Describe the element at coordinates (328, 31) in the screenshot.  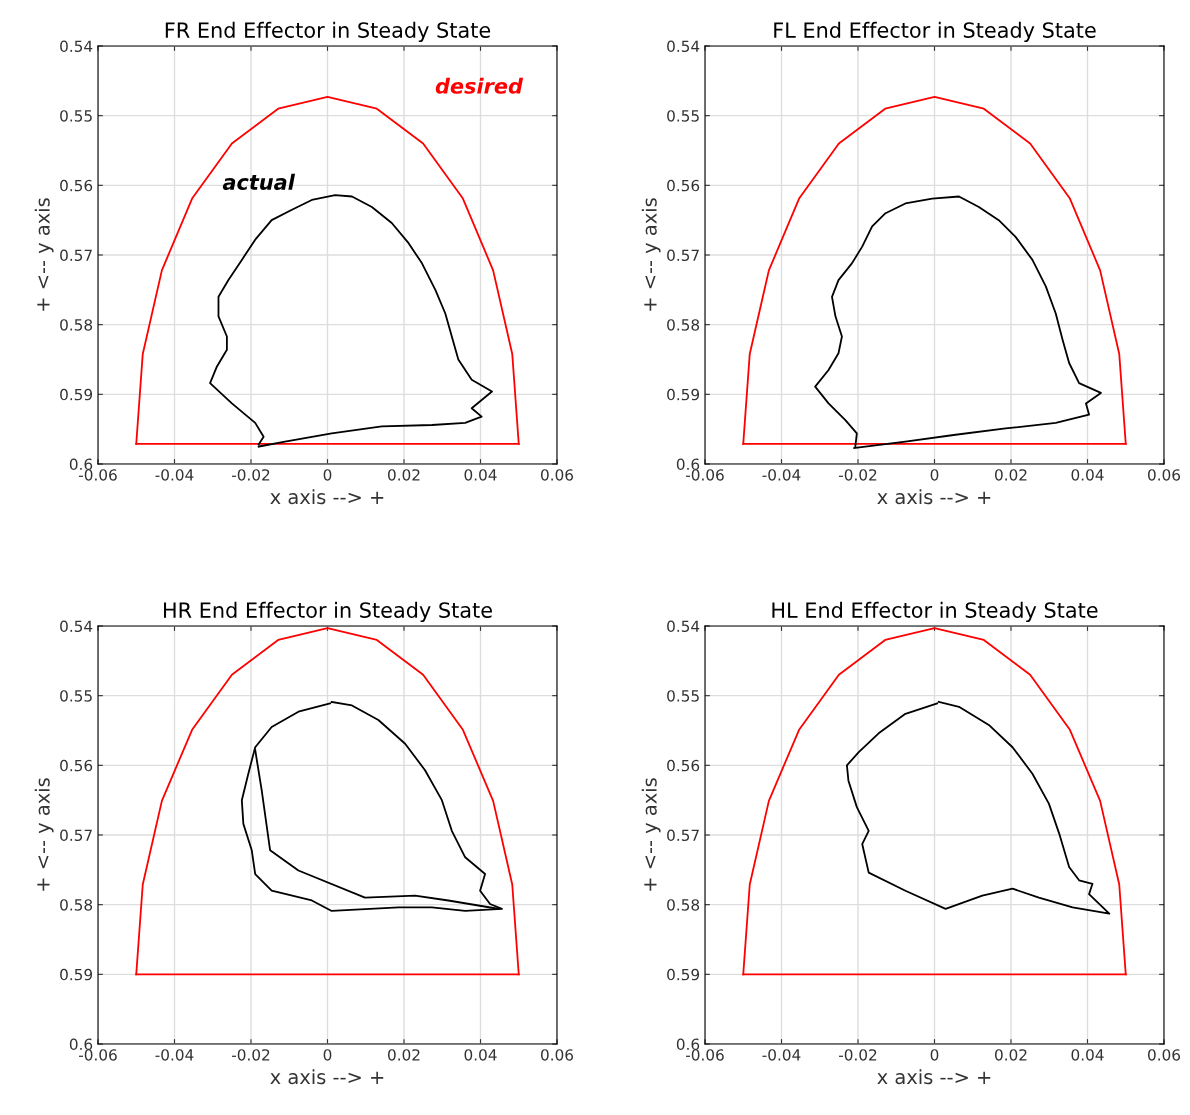
I see `chart-title: FR End Effector in Steady State` at that location.